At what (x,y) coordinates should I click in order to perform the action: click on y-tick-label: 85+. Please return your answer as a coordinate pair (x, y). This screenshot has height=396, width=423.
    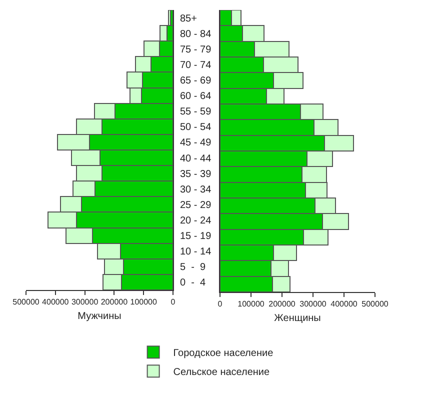
    Looking at the image, I should click on (189, 18).